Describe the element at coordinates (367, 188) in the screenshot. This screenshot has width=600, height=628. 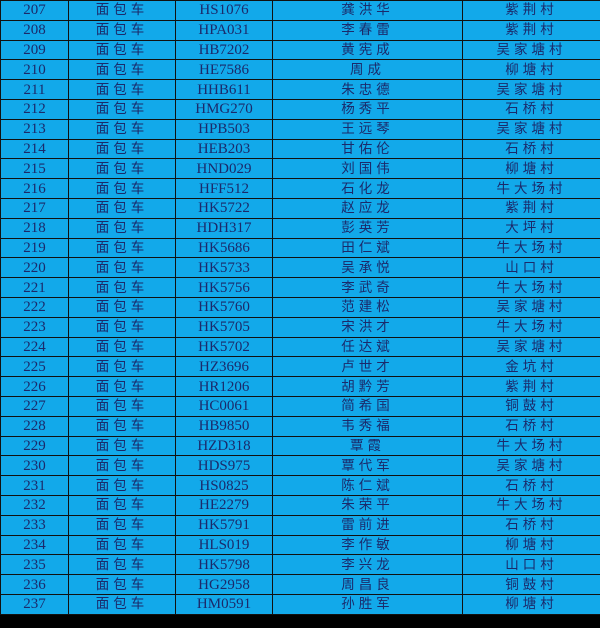
I see `owner-name-cell: 石化龙` at that location.